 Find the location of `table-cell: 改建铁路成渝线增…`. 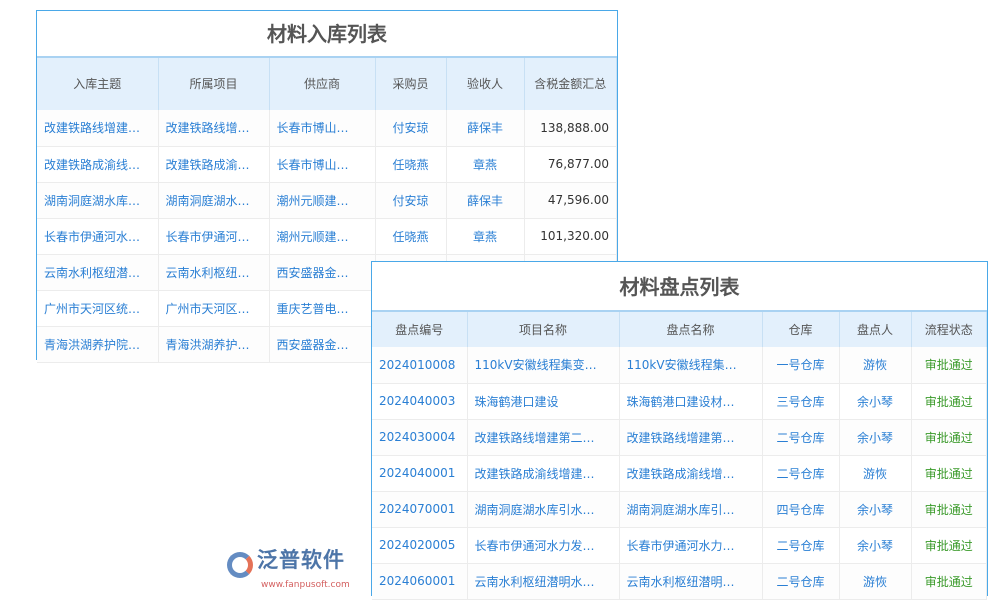

table-cell: 改建铁路成渝线增… is located at coordinates (691, 473).